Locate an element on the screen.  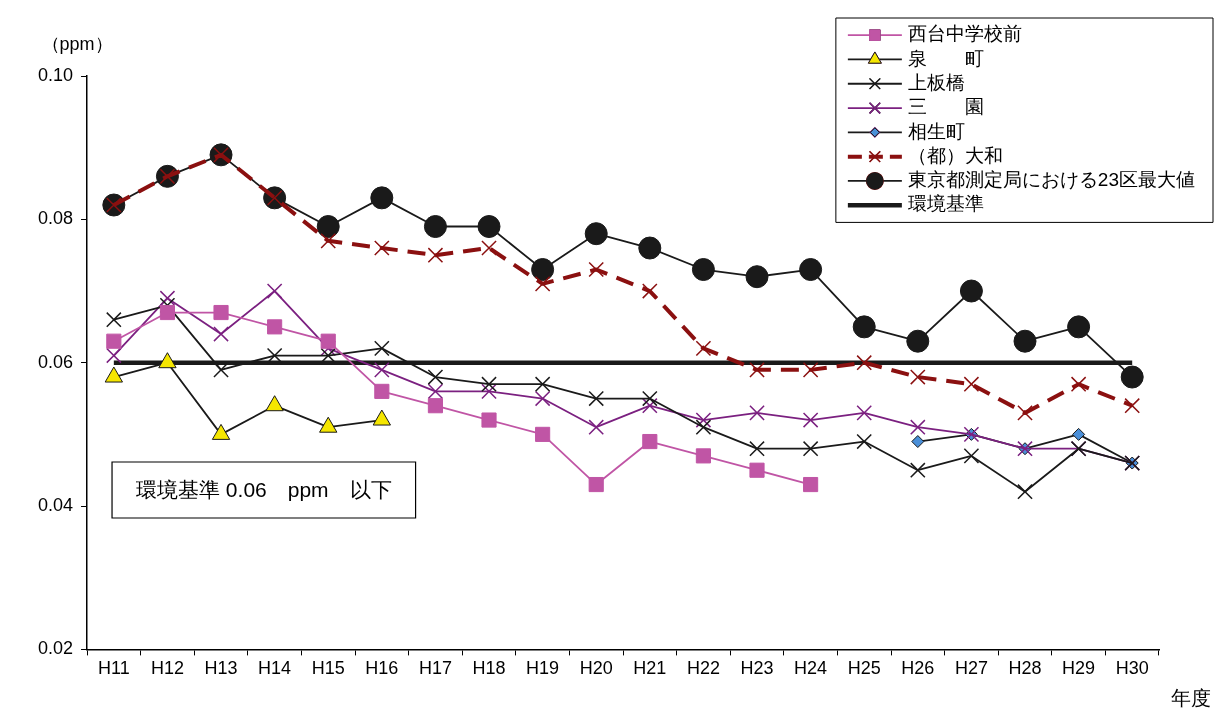
y-tick-label: 0.02 is located at coordinates (55, 648).